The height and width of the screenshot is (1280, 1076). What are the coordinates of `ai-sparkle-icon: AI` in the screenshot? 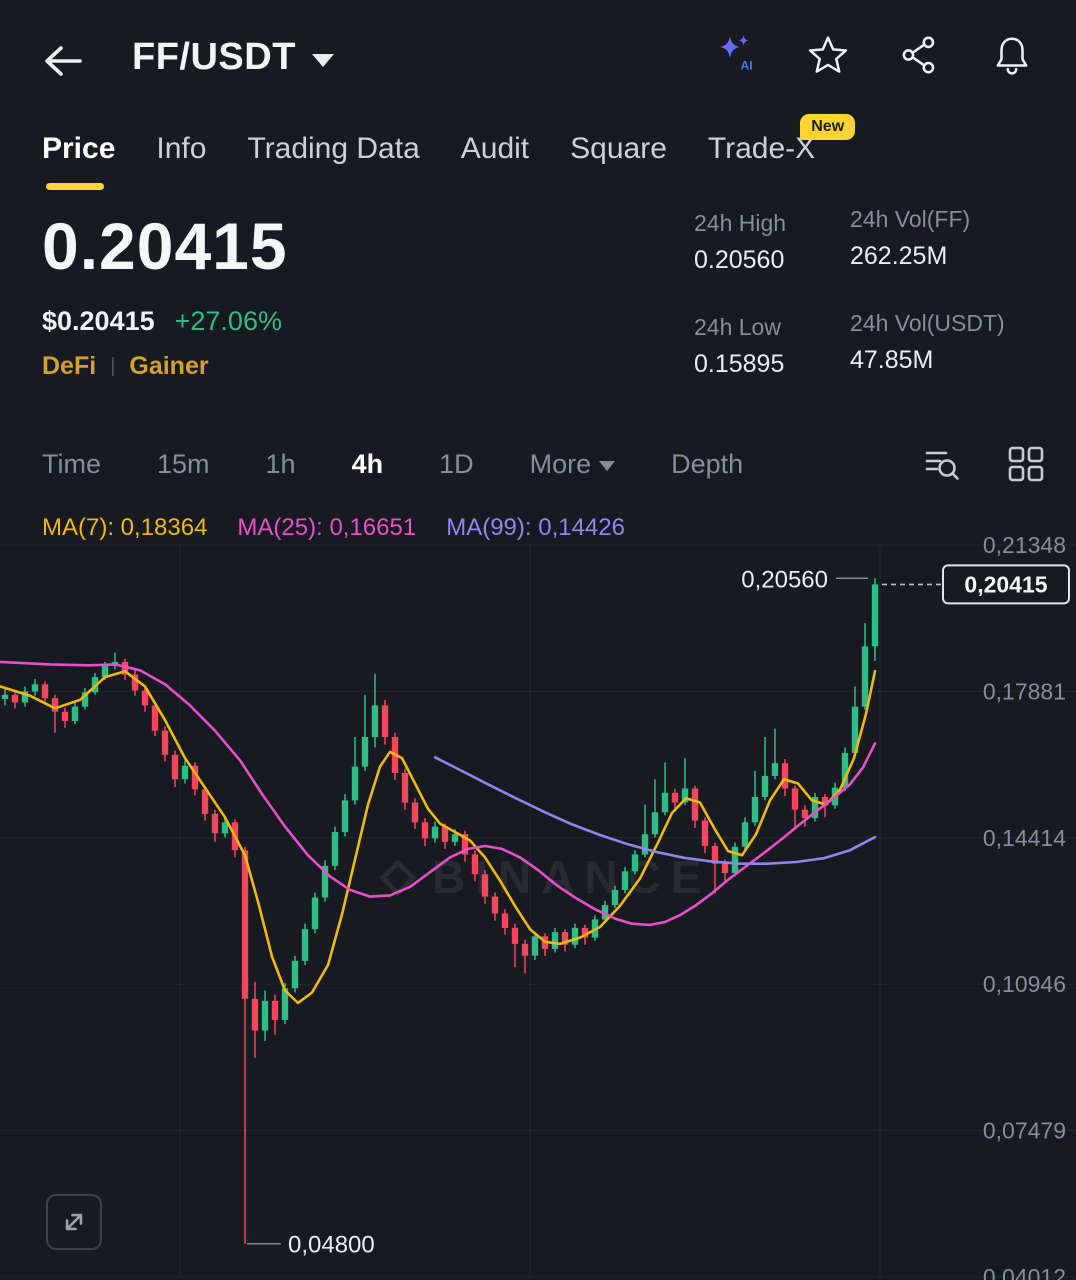 It's located at (736, 53).